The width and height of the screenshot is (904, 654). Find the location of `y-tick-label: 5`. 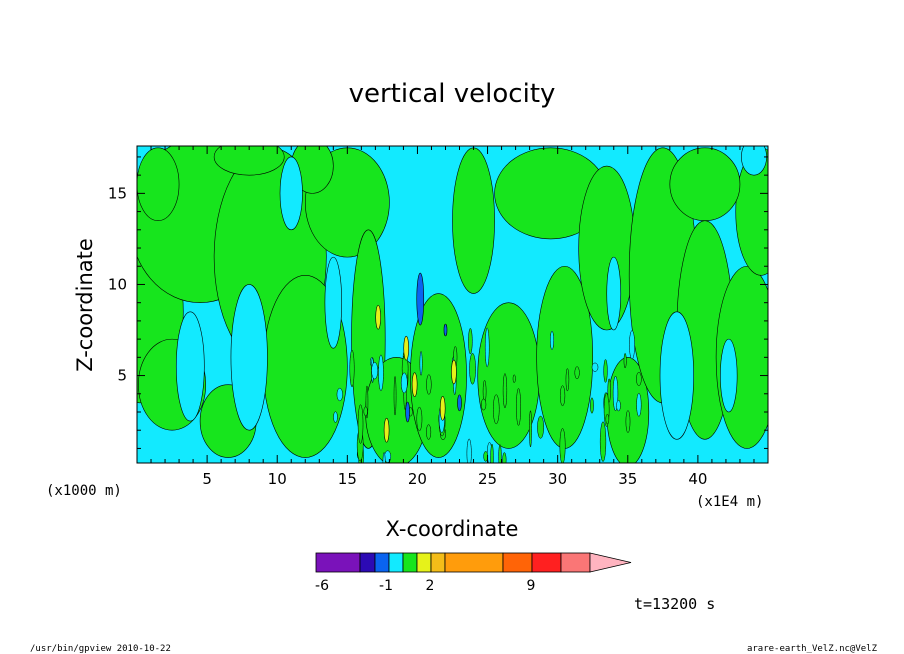

y-tick-label: 5 is located at coordinates (122, 376).